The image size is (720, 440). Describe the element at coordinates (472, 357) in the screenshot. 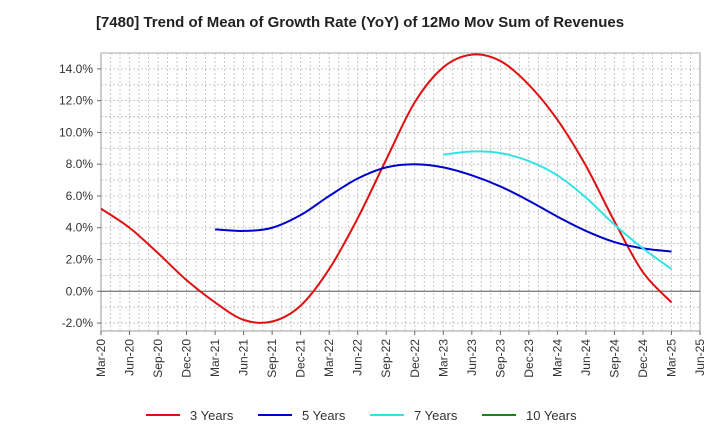

I see `x-tick-label: Jun-23` at that location.